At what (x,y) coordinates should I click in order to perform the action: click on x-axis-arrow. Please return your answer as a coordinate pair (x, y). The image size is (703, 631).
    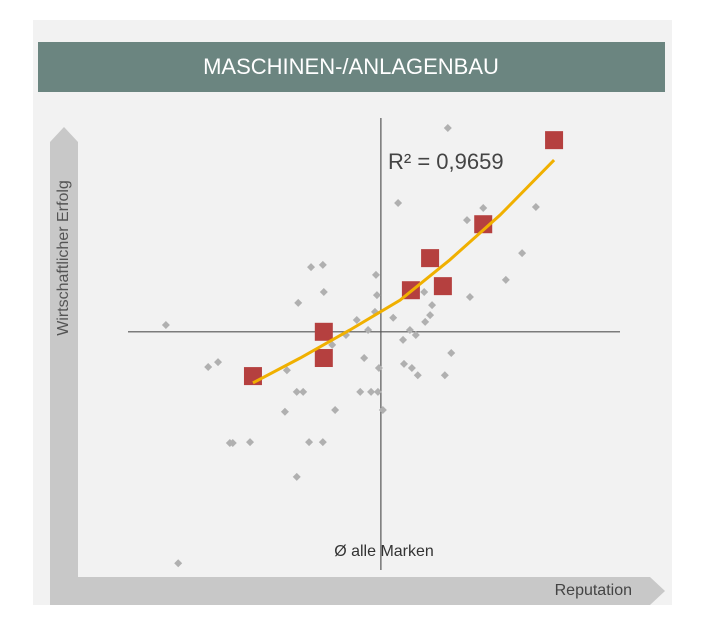
    Looking at the image, I should click on (357, 591).